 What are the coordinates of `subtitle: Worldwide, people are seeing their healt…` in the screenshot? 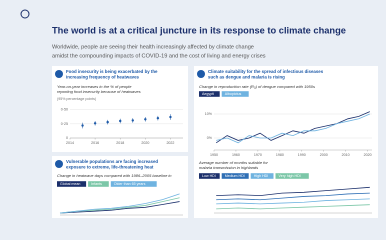 It's located at (153, 47).